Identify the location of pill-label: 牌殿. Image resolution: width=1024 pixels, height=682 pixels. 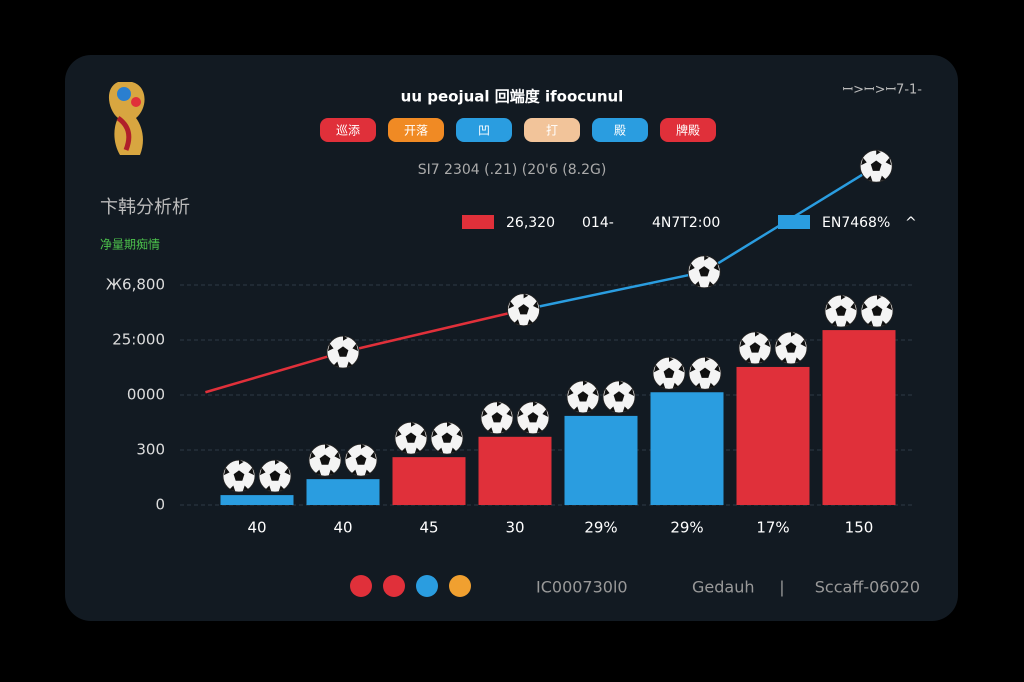
(688, 131).